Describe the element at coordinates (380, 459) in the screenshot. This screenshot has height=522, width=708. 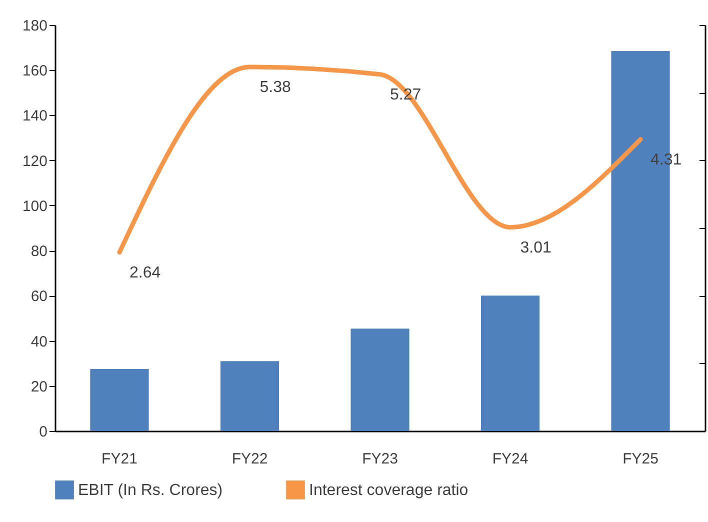
I see `x-tick-label: FY23` at that location.